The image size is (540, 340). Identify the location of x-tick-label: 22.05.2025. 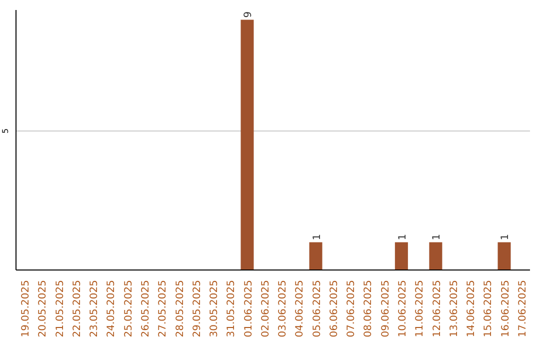
(77, 309).